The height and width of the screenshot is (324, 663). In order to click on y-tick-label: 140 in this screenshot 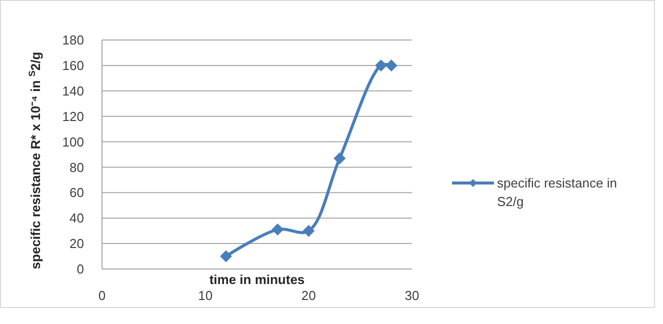, I will do `click(73, 90)`.